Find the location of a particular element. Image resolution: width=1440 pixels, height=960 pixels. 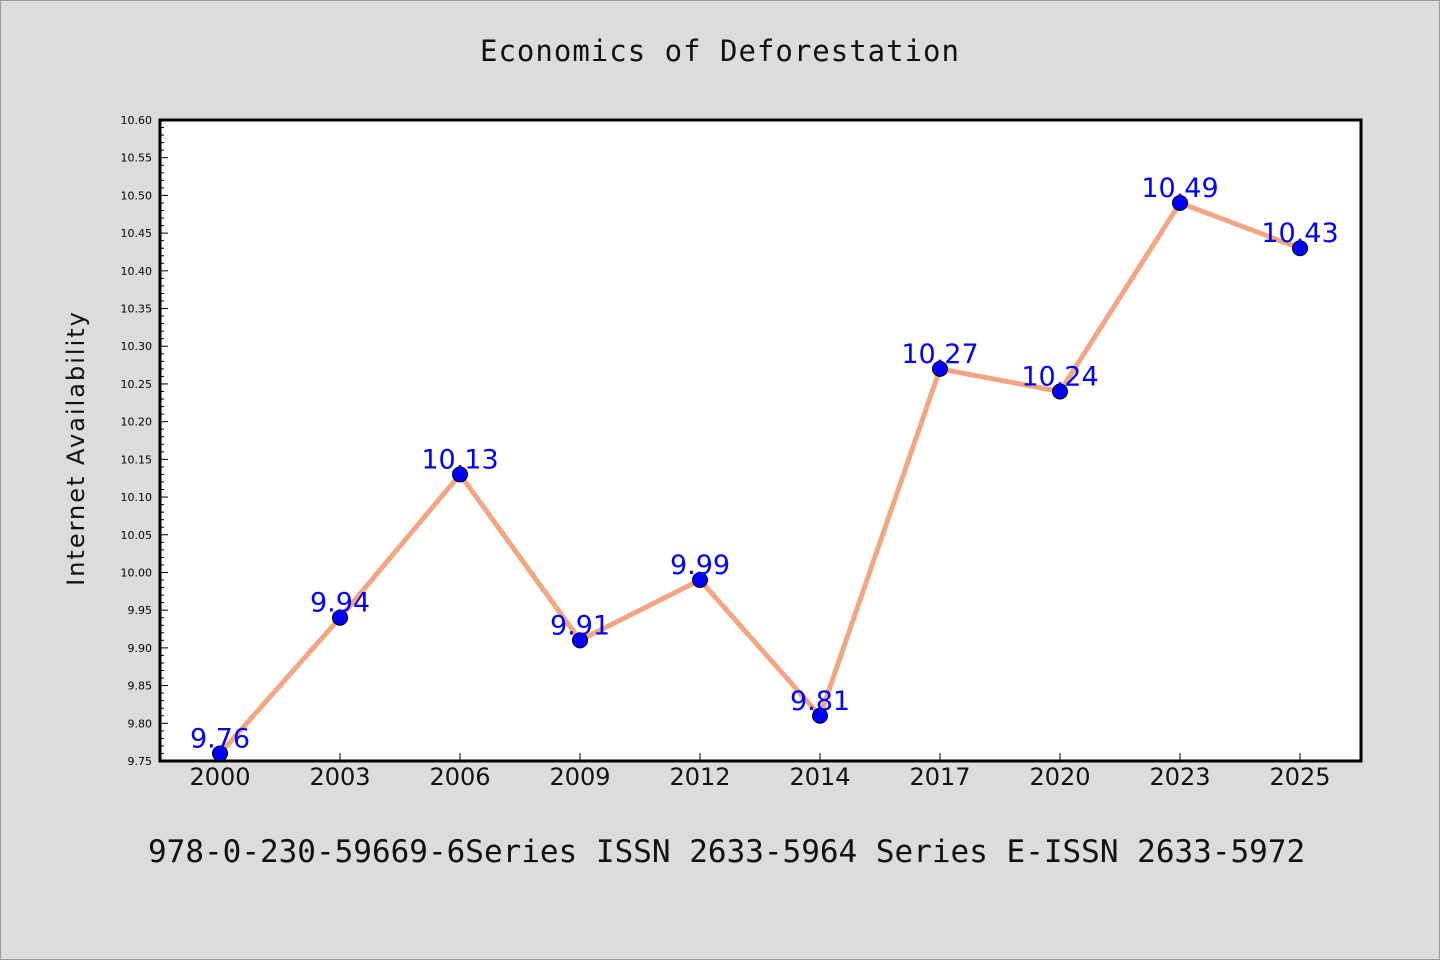

x-tick-label: 2000 is located at coordinates (219, 777).